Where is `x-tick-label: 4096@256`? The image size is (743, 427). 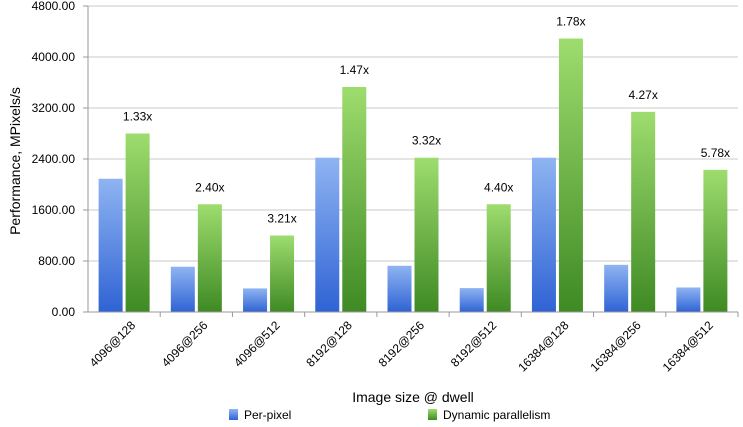
x-tick-label: 4096@256 is located at coordinates (185, 344).